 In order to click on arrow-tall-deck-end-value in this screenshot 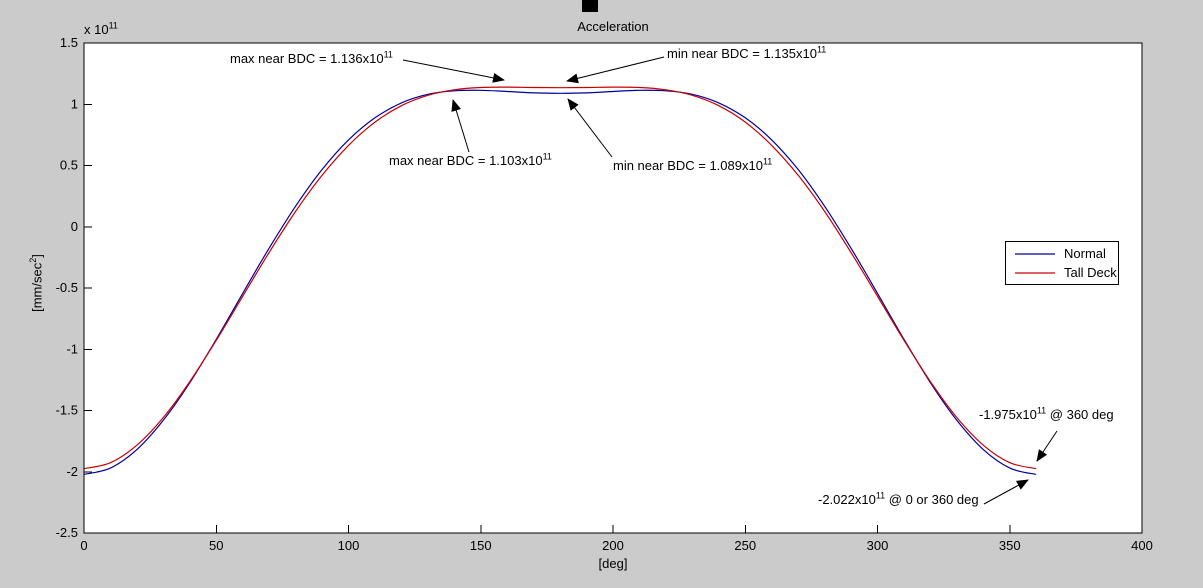, I will do `click(1047, 446)`.